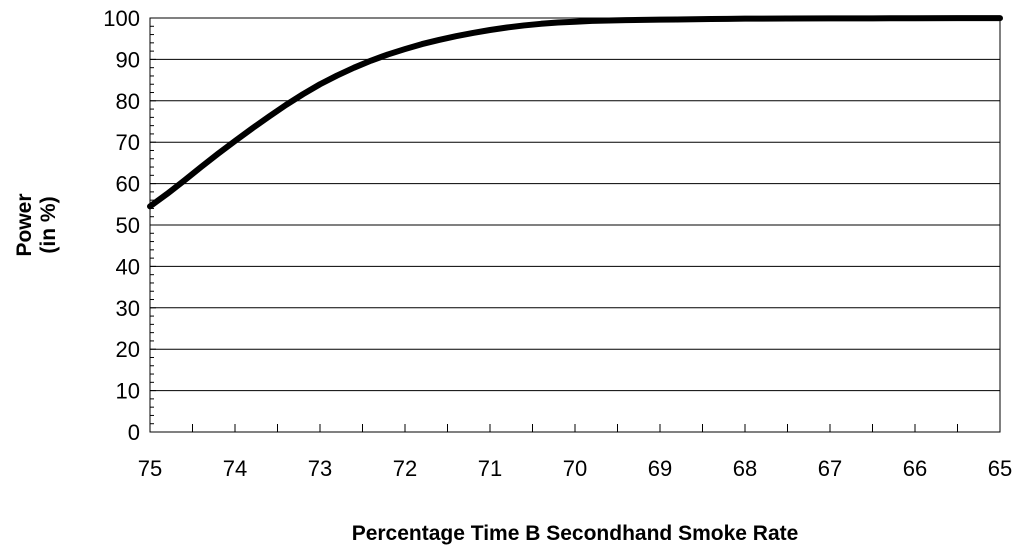 The width and height of the screenshot is (1020, 550). Describe the element at coordinates (660, 468) in the screenshot. I see `x-tick-label: 69` at that location.